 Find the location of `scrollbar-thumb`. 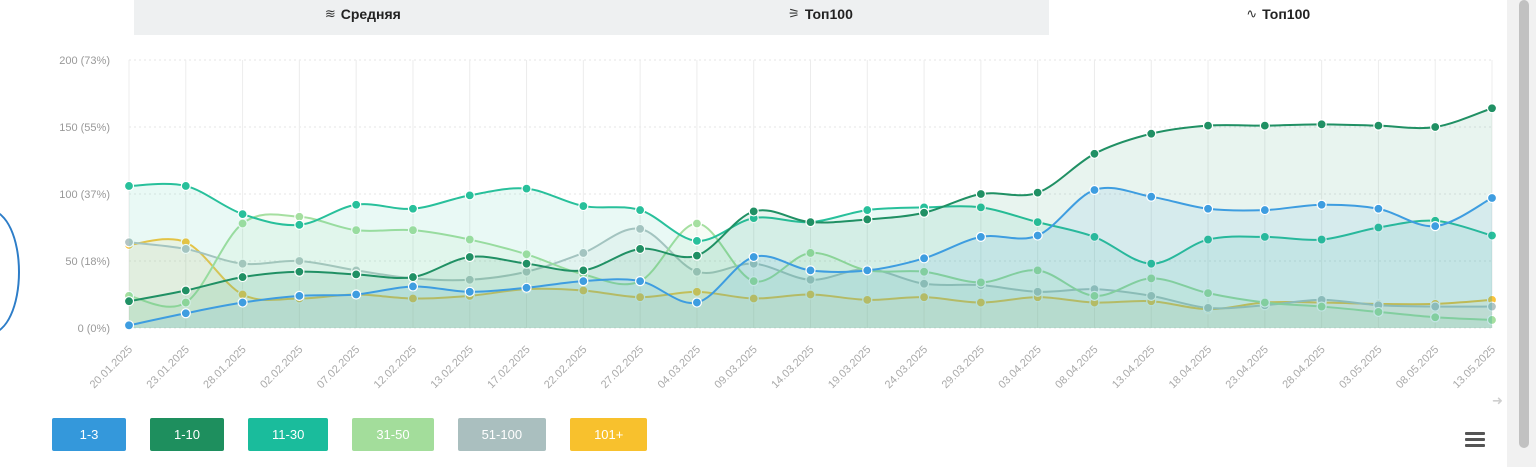

scrollbar-thumb is located at coordinates (1524, 224).